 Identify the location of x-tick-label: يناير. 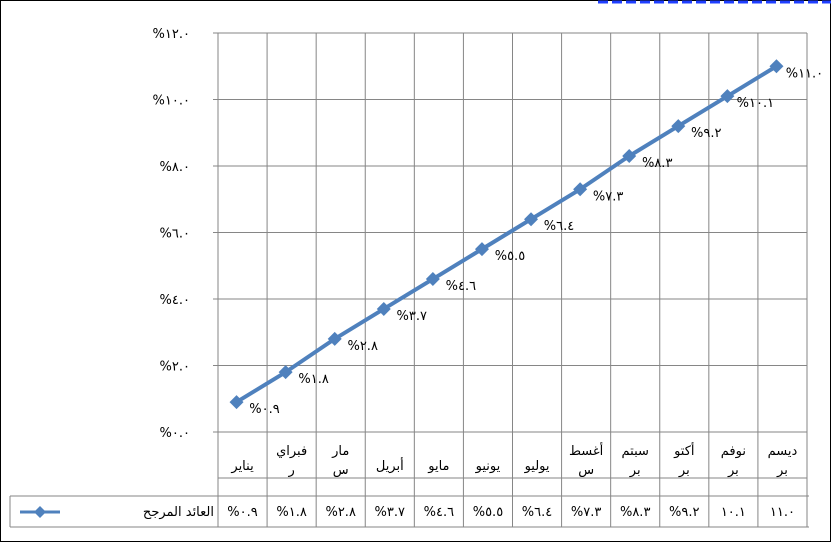
(242, 466).